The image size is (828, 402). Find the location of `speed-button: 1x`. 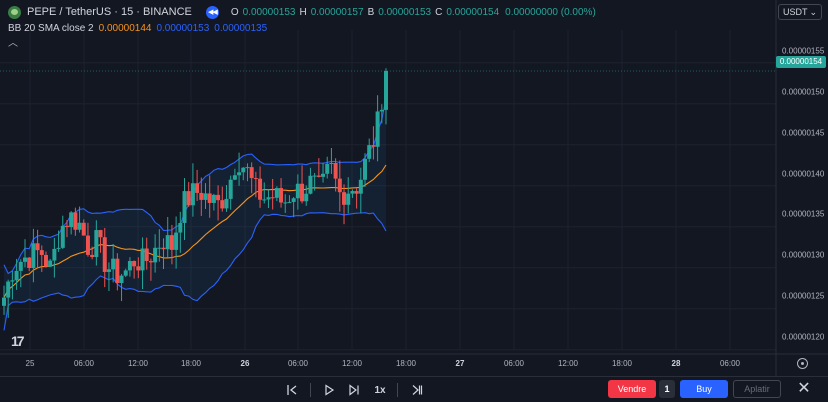

speed-button: 1x is located at coordinates (380, 390).